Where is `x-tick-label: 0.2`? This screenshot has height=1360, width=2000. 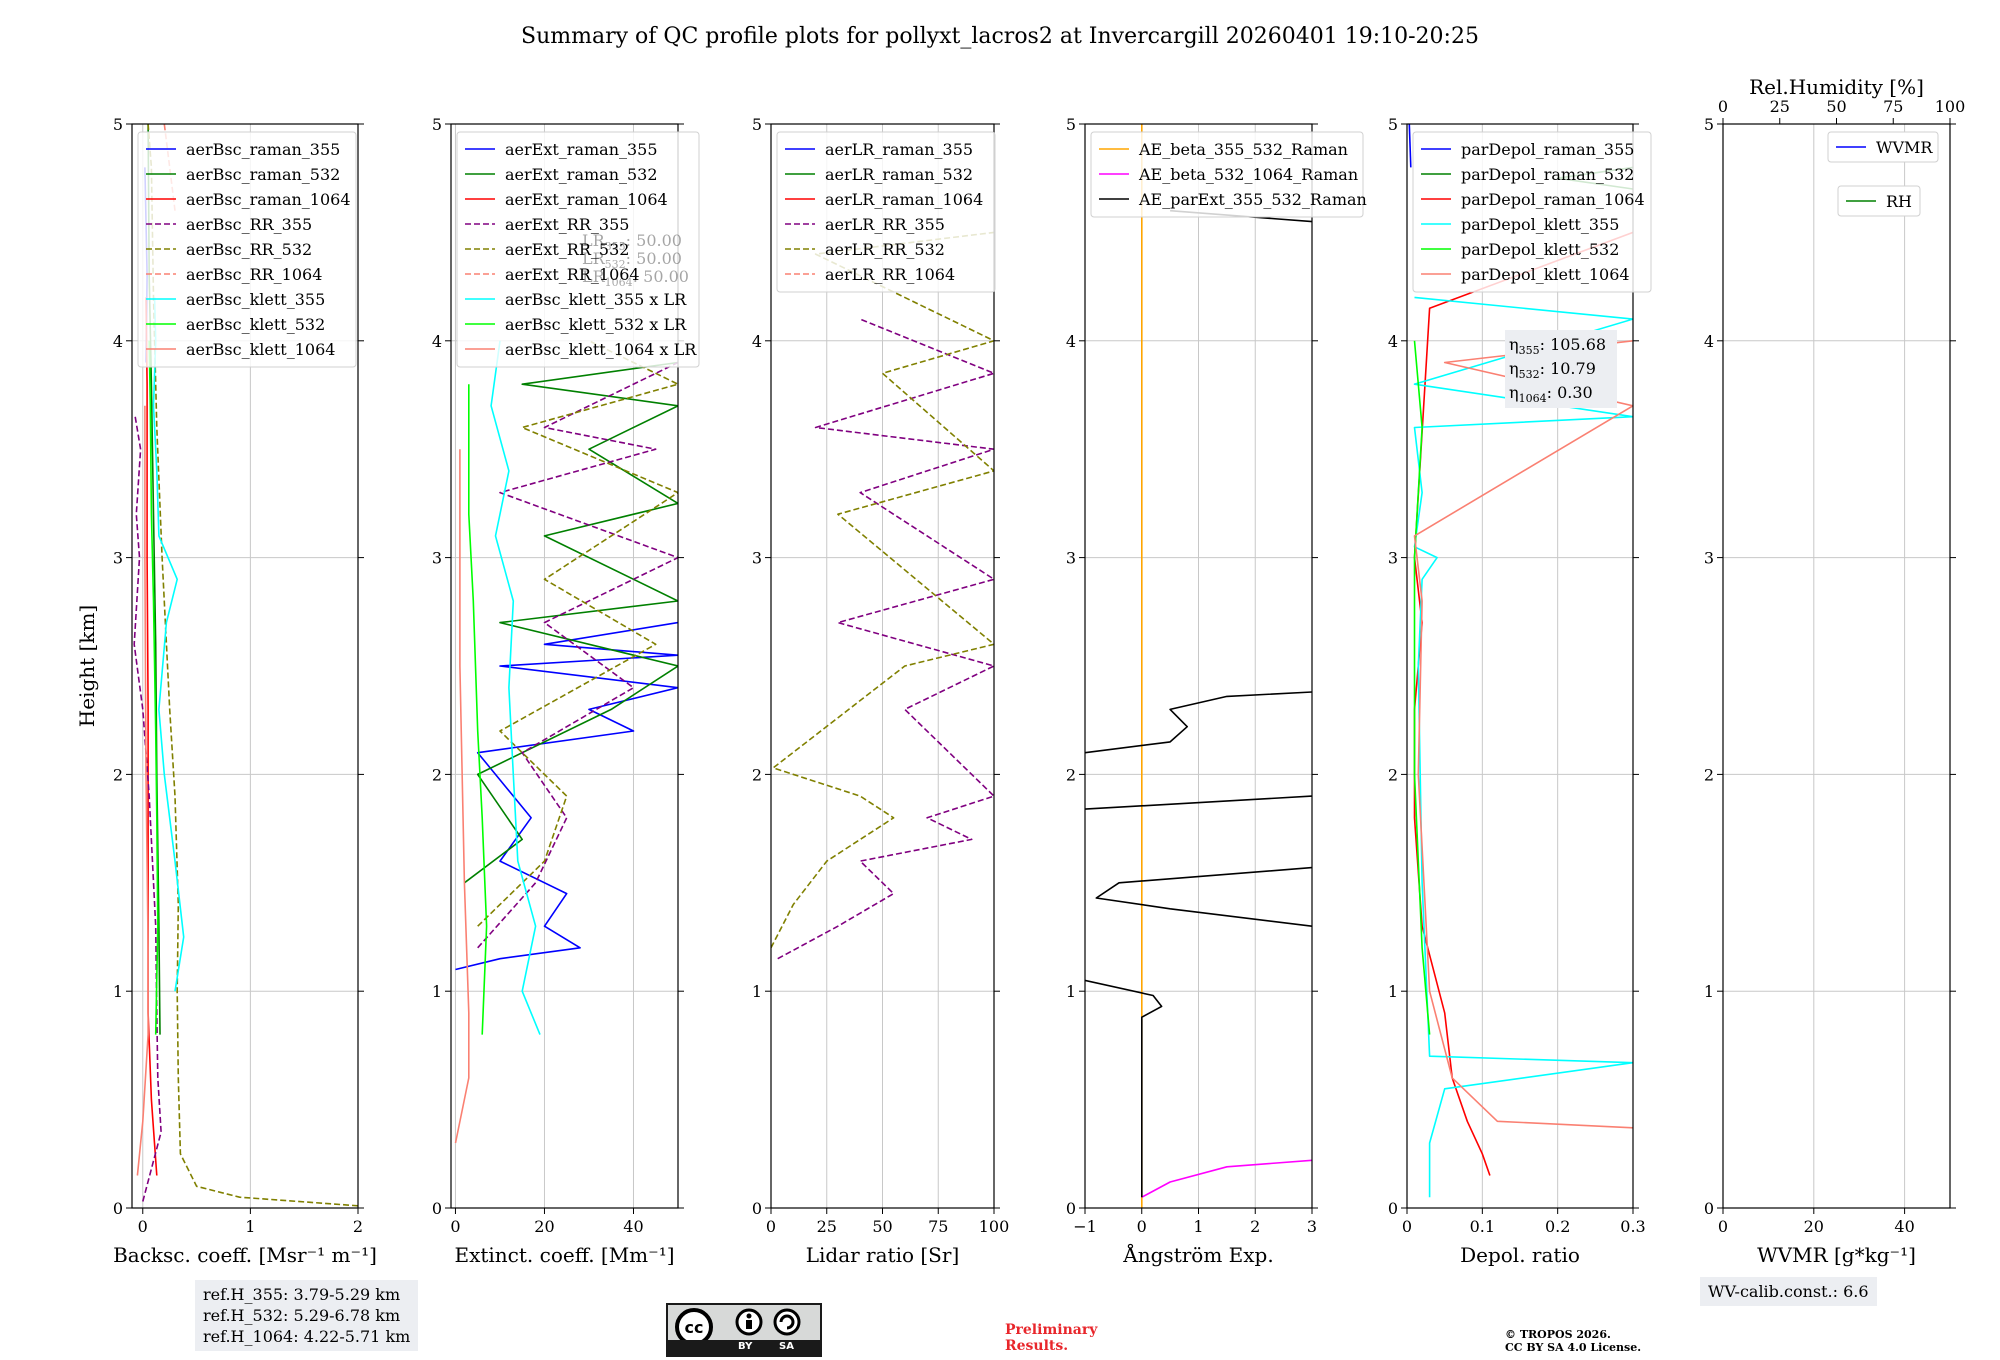 x-tick-label: 0.2 is located at coordinates (1557, 1226).